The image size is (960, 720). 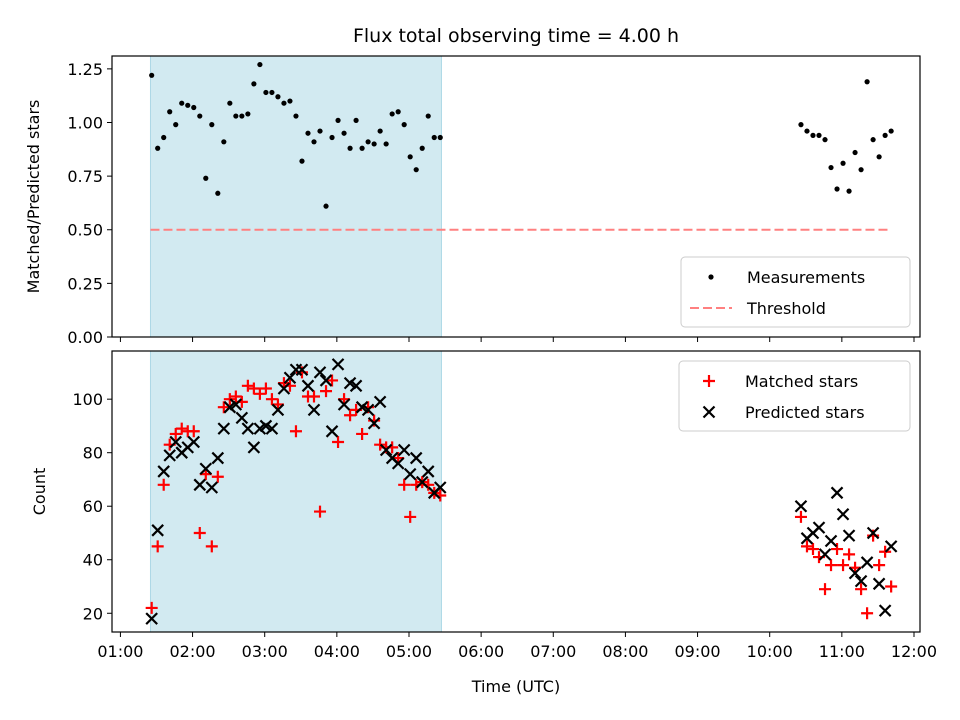 I want to click on x-tick-label: 03:00, so click(x=265, y=651).